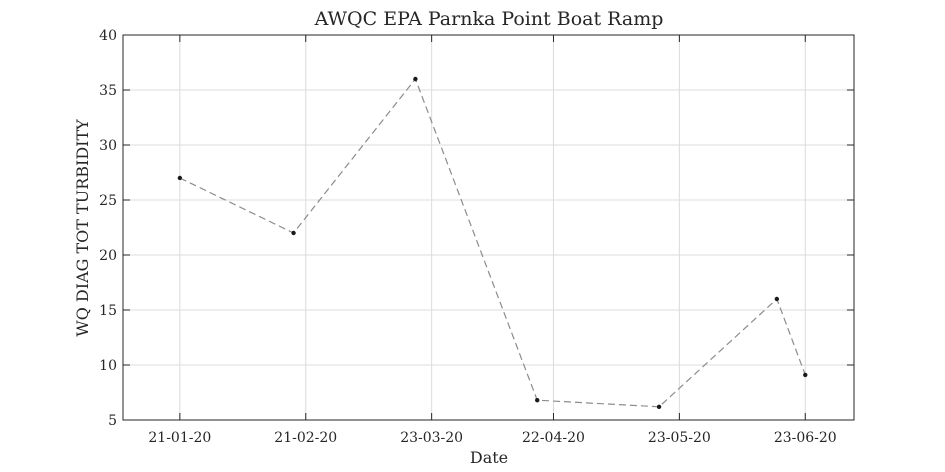 The height and width of the screenshot is (472, 945). What do you see at coordinates (305, 438) in the screenshot?
I see `x-tick-label: 21-02-20` at bounding box center [305, 438].